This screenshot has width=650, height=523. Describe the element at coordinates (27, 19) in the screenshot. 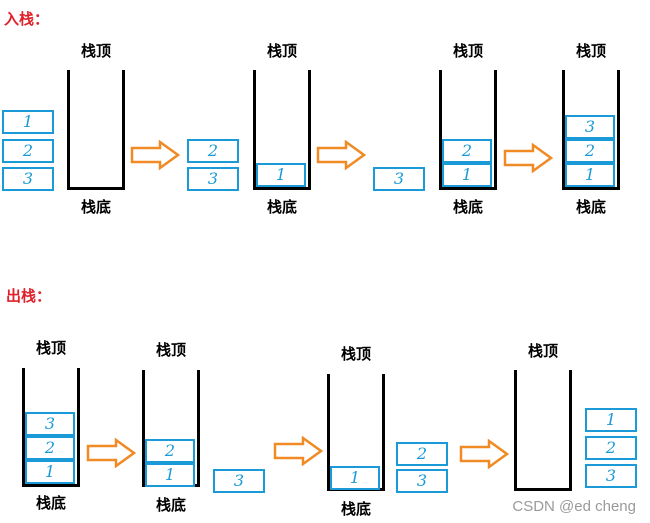

I see `push-section-title: 入栈：` at that location.